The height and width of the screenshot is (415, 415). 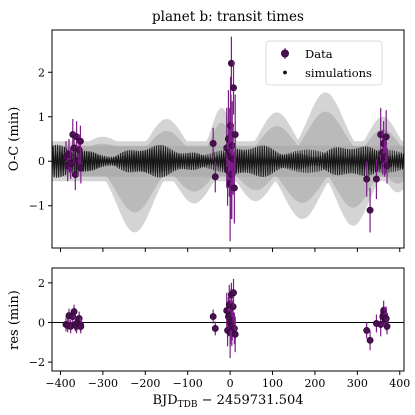 What do you see at coordinates (251, 400) in the screenshot?
I see `x-axis-label-offset: − 2459731.504` at bounding box center [251, 400].